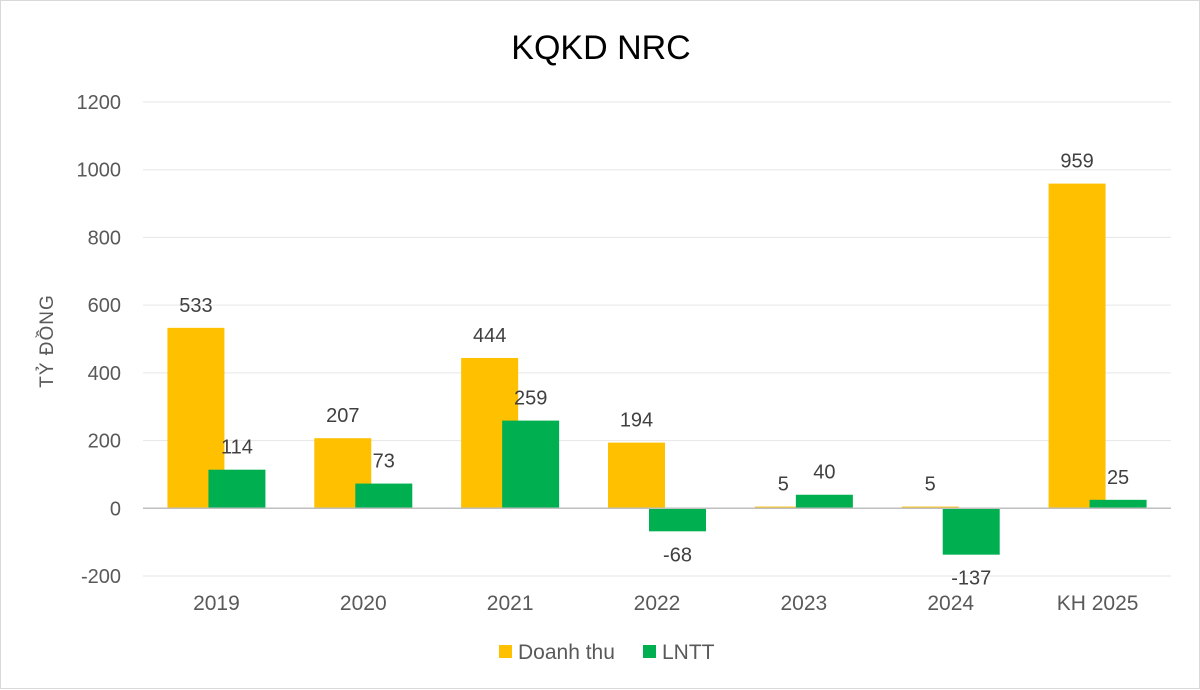 This screenshot has width=1200, height=690. What do you see at coordinates (971, 579) in the screenshot?
I see `data-label: -137` at bounding box center [971, 579].